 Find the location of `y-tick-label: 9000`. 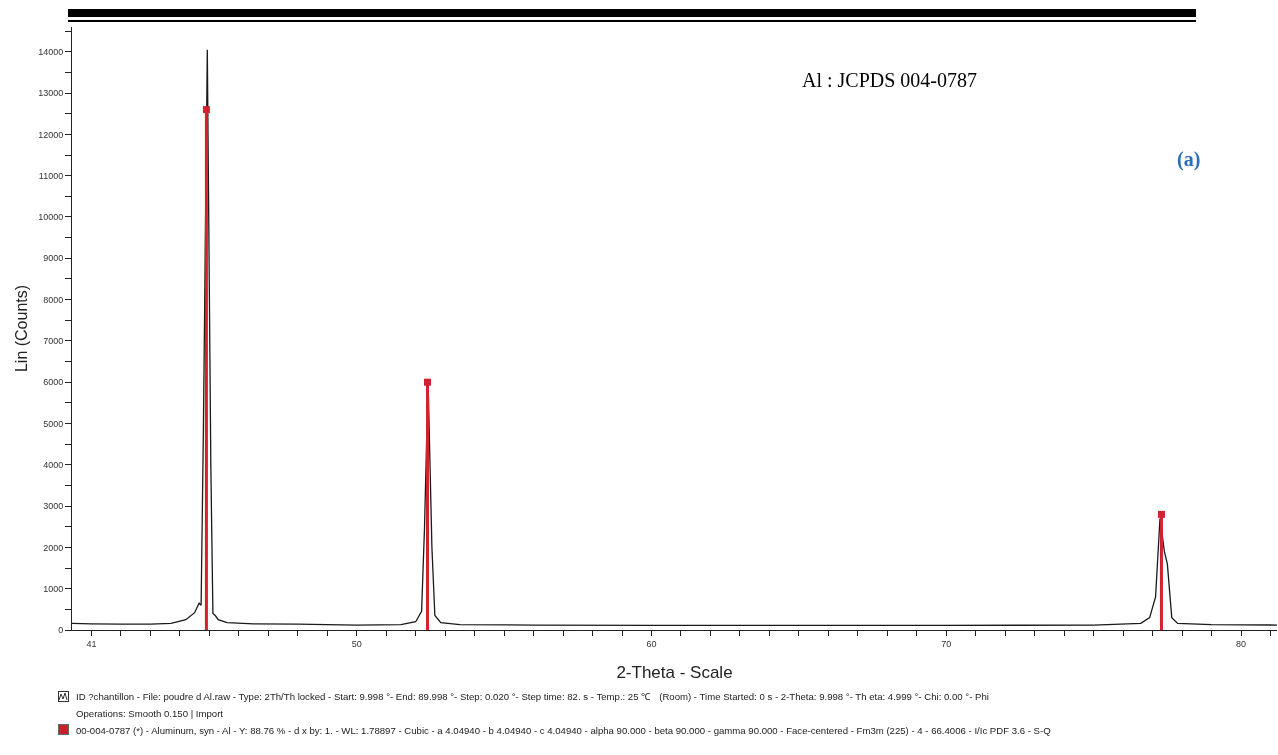

y-tick-label: 9000 is located at coordinates (53, 258).